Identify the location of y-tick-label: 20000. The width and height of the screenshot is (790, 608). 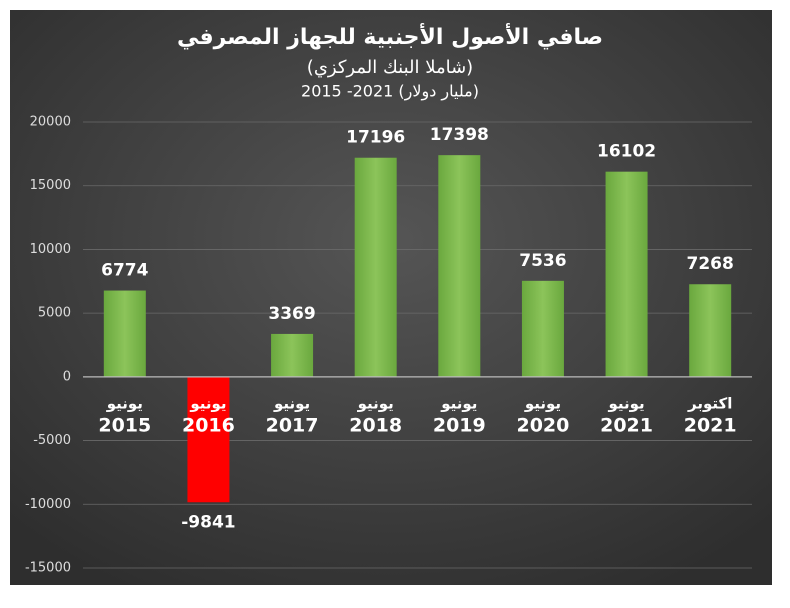
(50, 122).